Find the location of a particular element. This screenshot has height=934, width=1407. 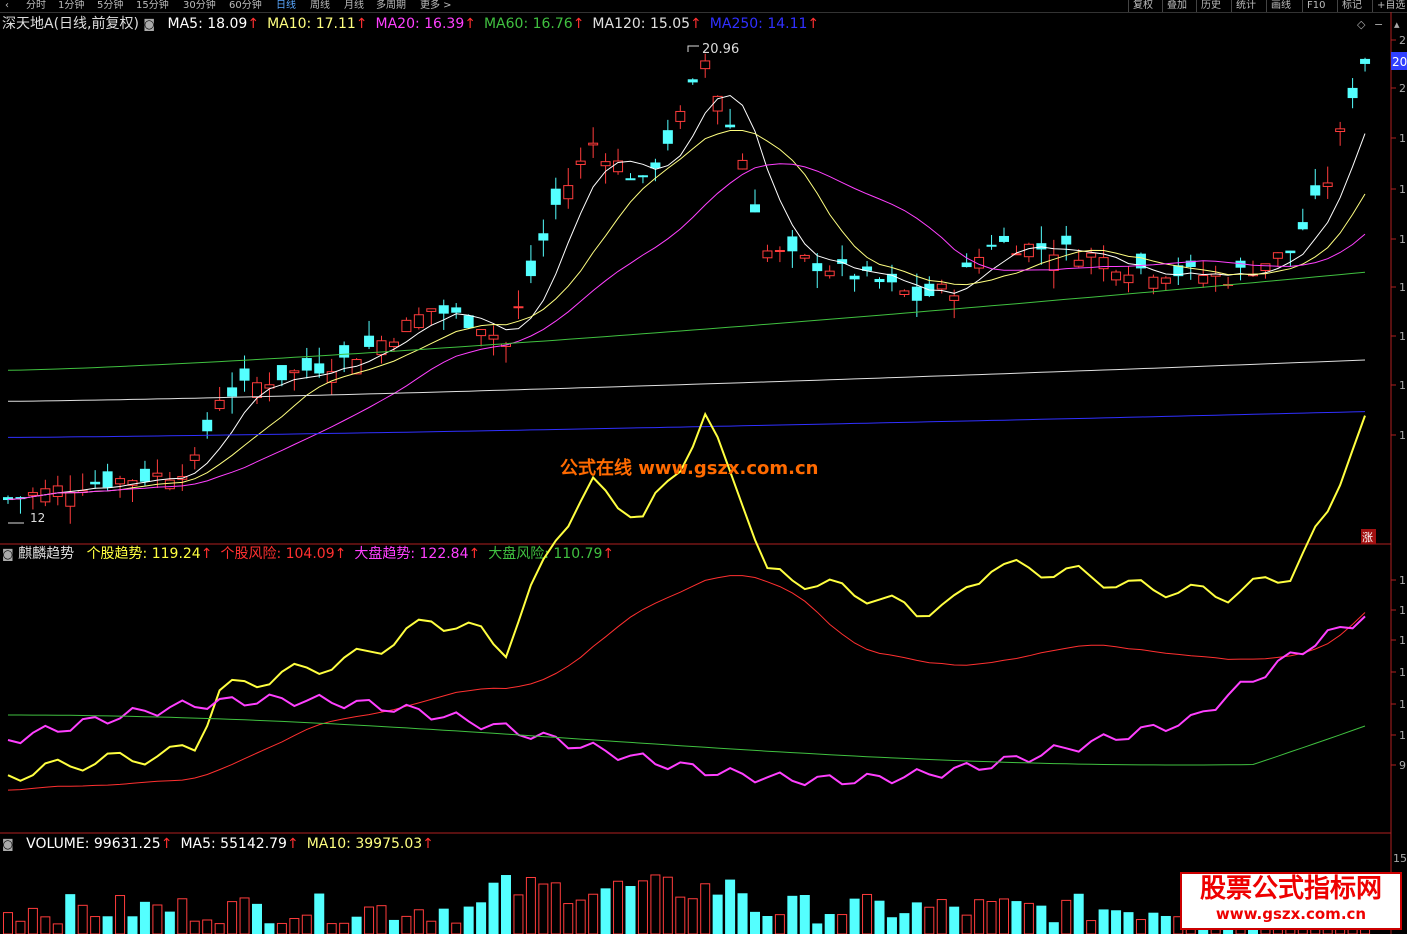

tab-7: 周线 is located at coordinates (320, 5).